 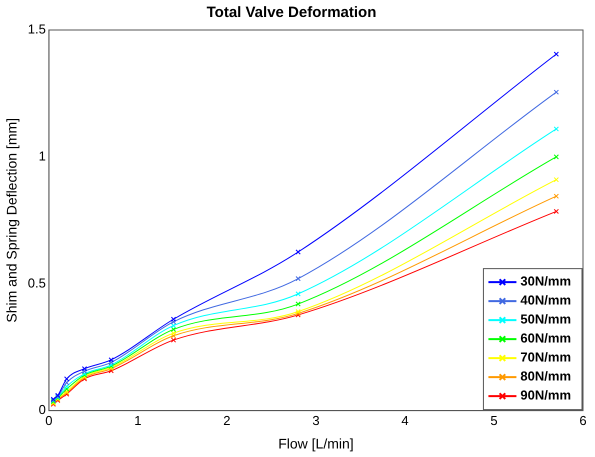 What do you see at coordinates (545, 338) in the screenshot?
I see `legend-label: 60N/mm` at bounding box center [545, 338].